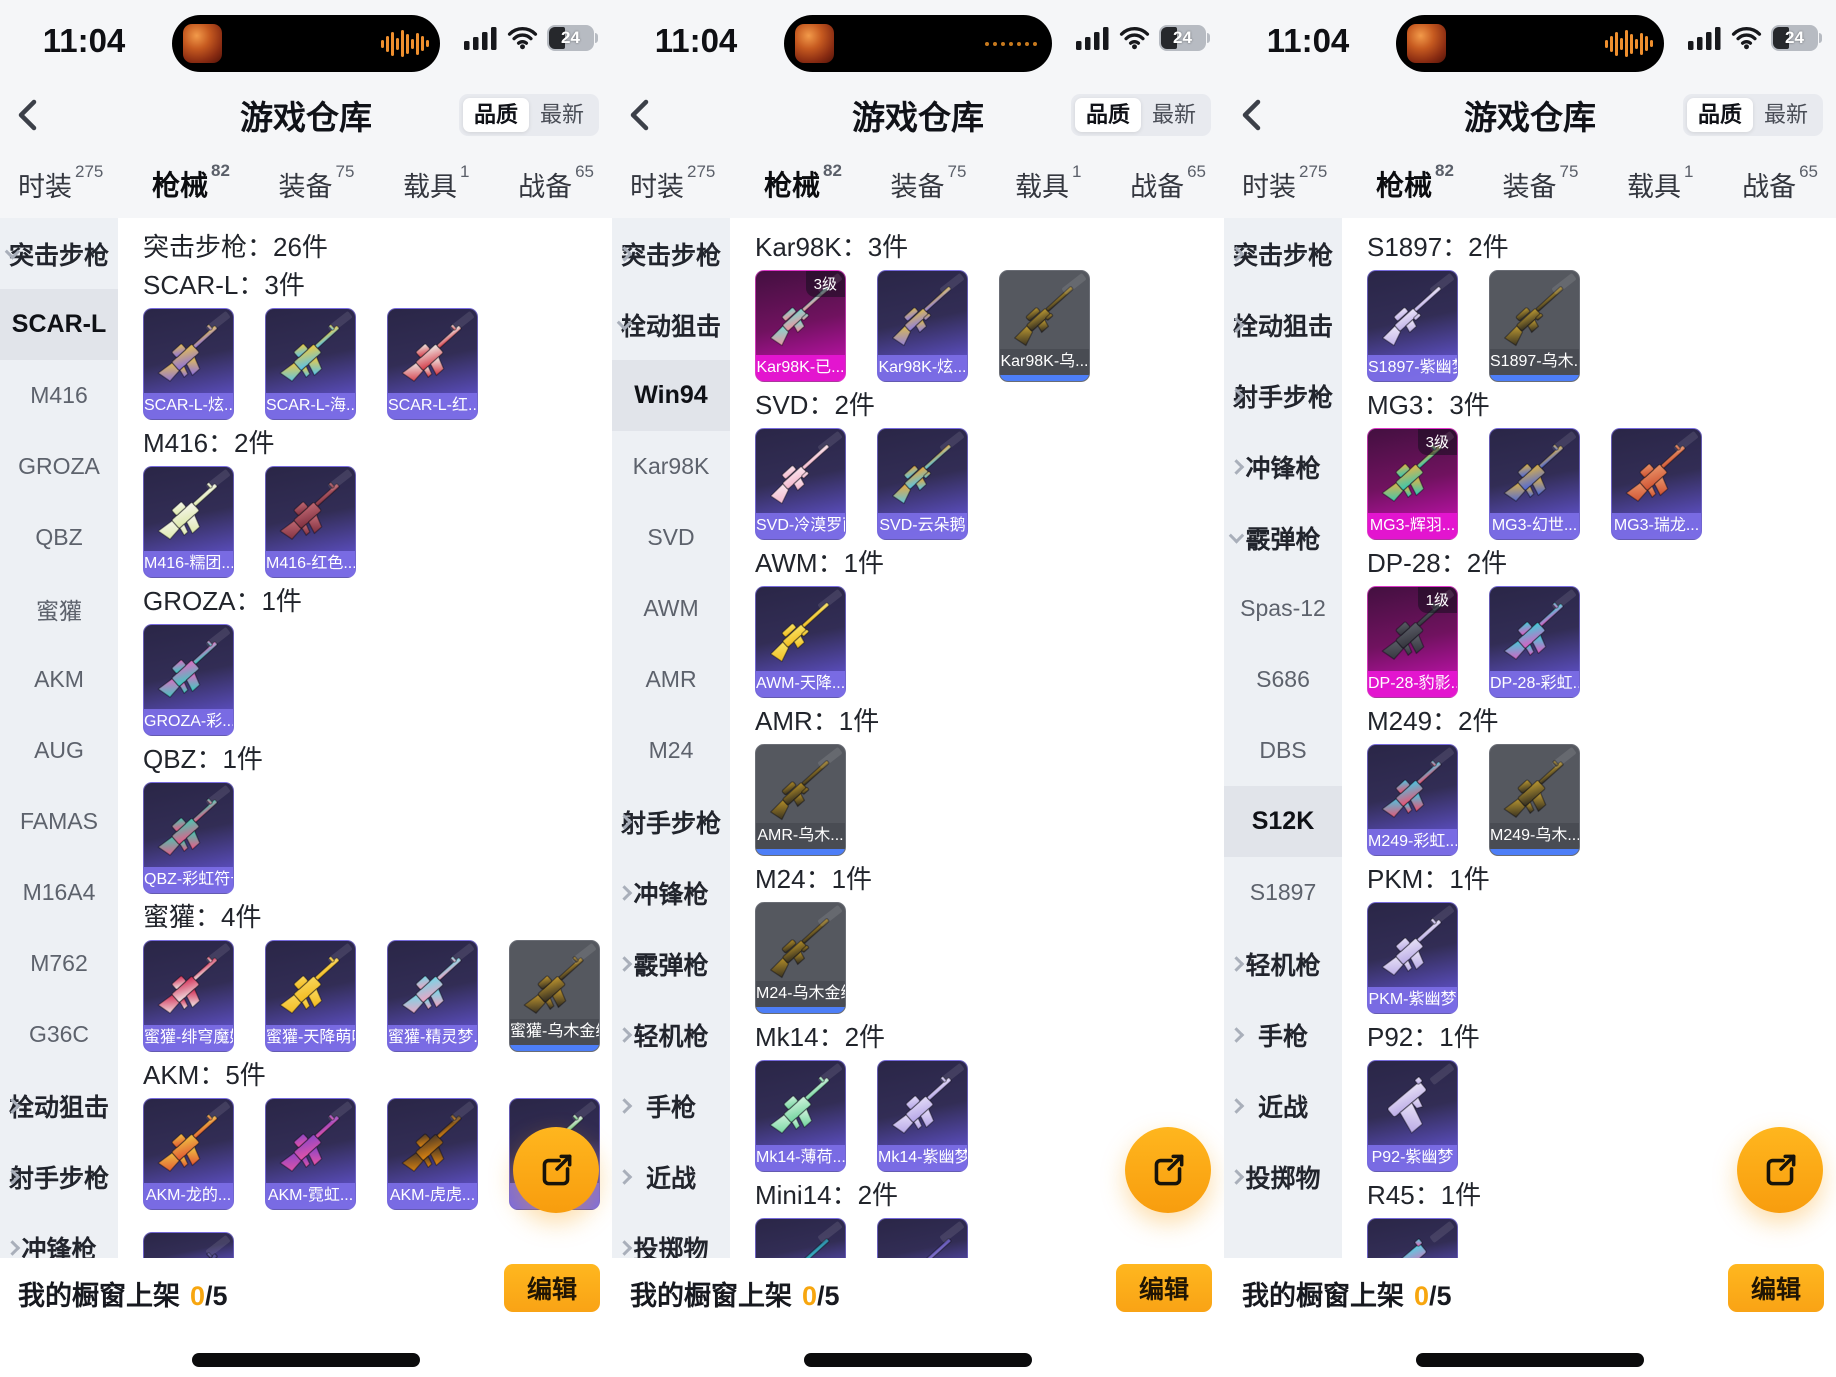 The height and width of the screenshot is (1377, 1836). I want to click on sidebar-item: Win94, so click(671, 395).